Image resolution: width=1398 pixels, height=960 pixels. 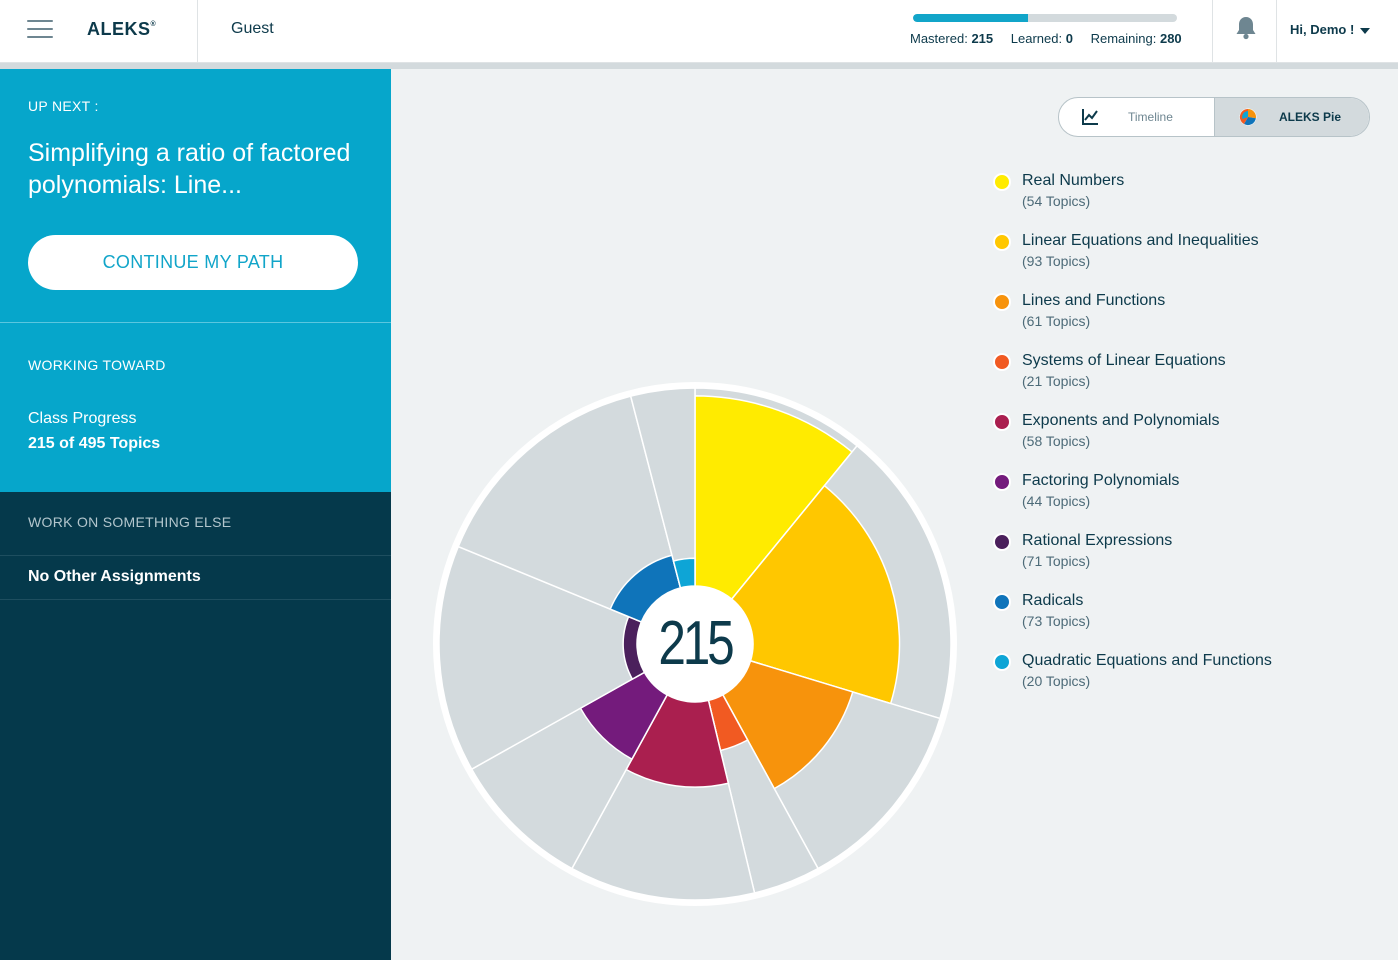 I want to click on timeline-view-button: Timeline, so click(x=1136, y=117).